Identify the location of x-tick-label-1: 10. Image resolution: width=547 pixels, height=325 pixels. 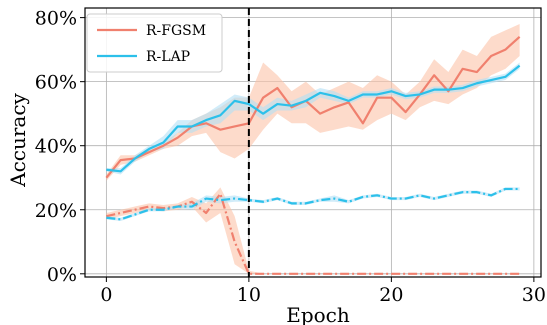
(249, 295).